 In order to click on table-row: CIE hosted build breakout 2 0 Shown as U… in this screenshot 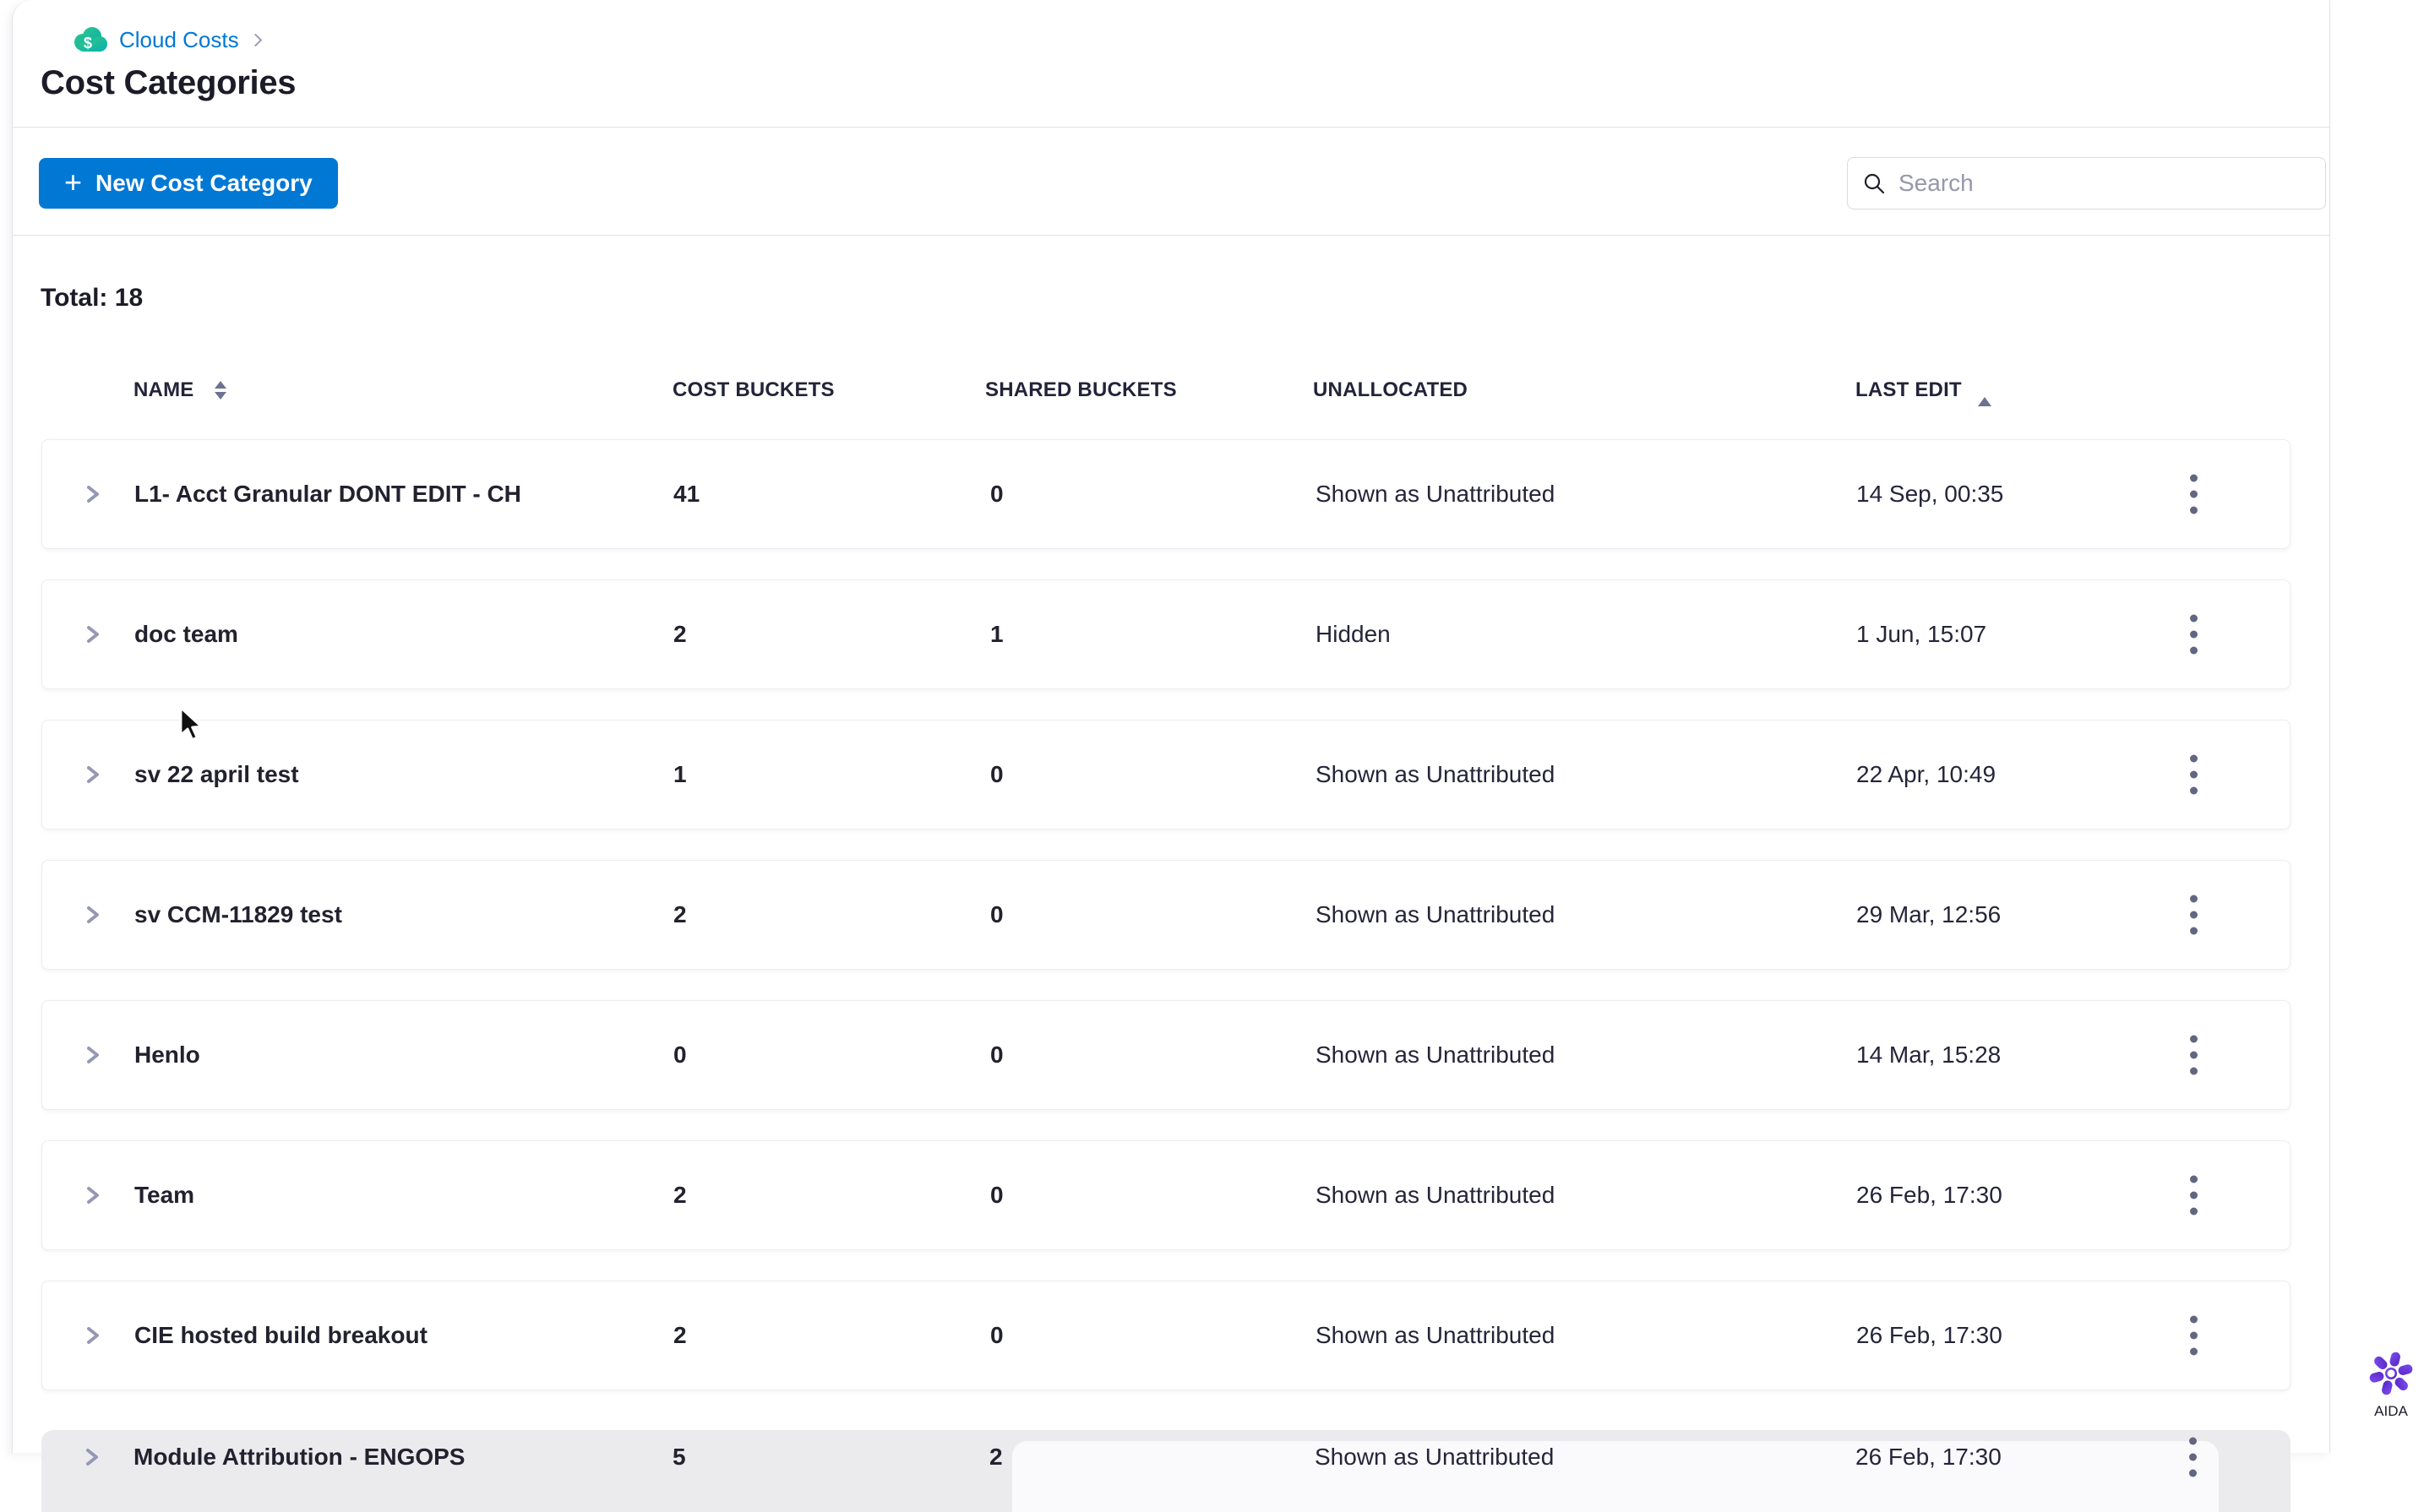, I will do `click(1166, 1336)`.